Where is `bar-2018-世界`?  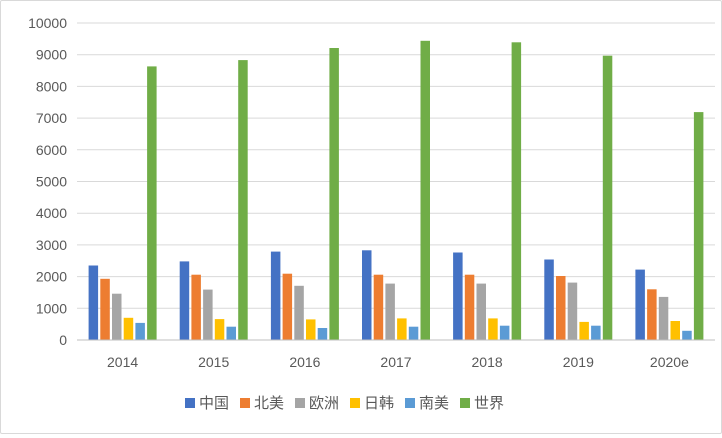 bar-2018-世界 is located at coordinates (516, 191).